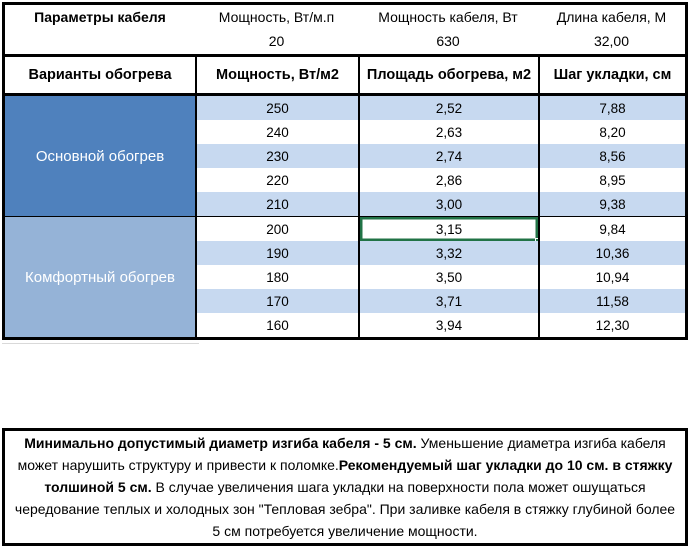 Image resolution: width=688 pixels, height=547 pixels. What do you see at coordinates (611, 229) in the screenshot?
I see `cell-step: 9,84` at bounding box center [611, 229].